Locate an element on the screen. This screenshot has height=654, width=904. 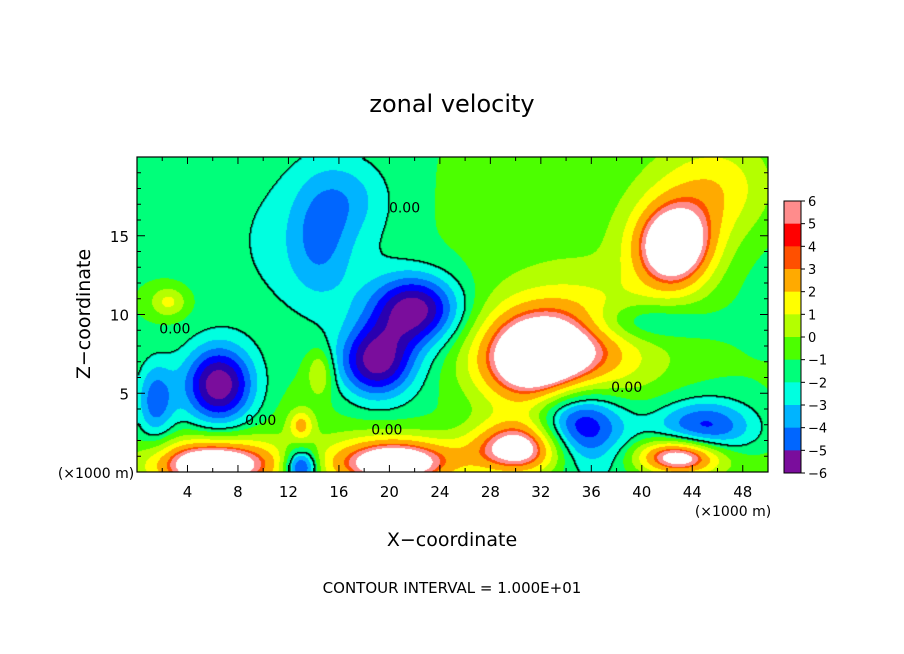
y-axis-label: Z−coordinate is located at coordinates (84, 314).